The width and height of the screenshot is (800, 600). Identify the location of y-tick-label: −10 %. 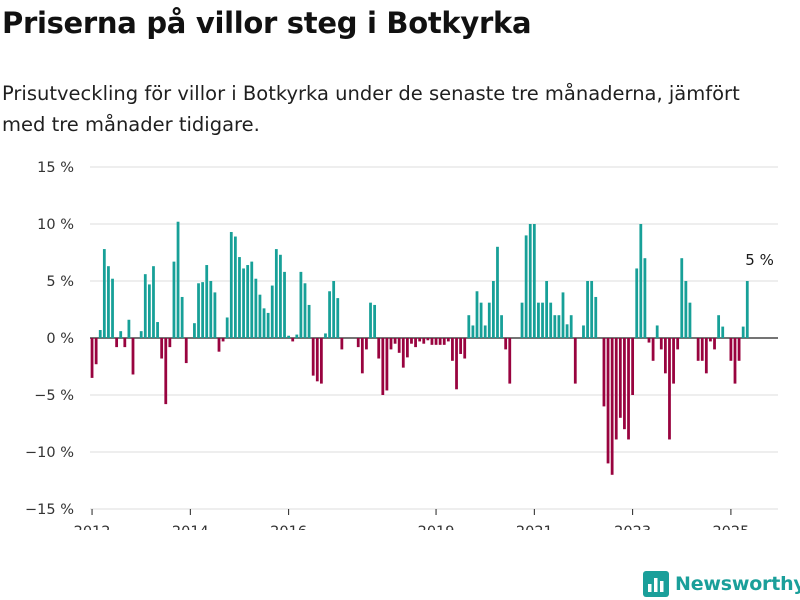
(49, 453).